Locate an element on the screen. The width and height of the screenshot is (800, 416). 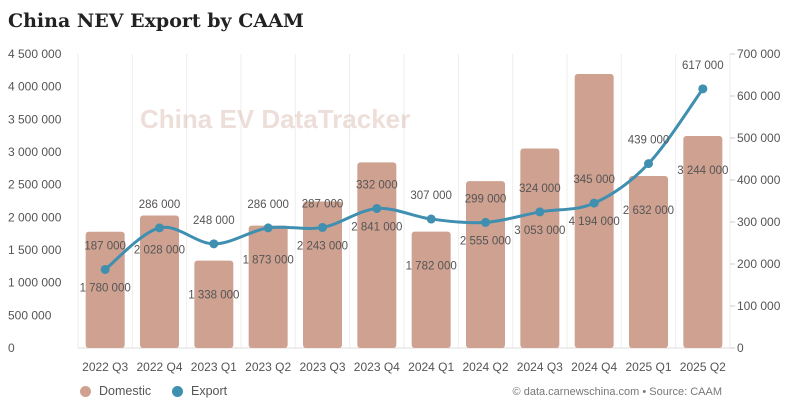
x-tick-label: 2025 Q2 is located at coordinates (703, 367).